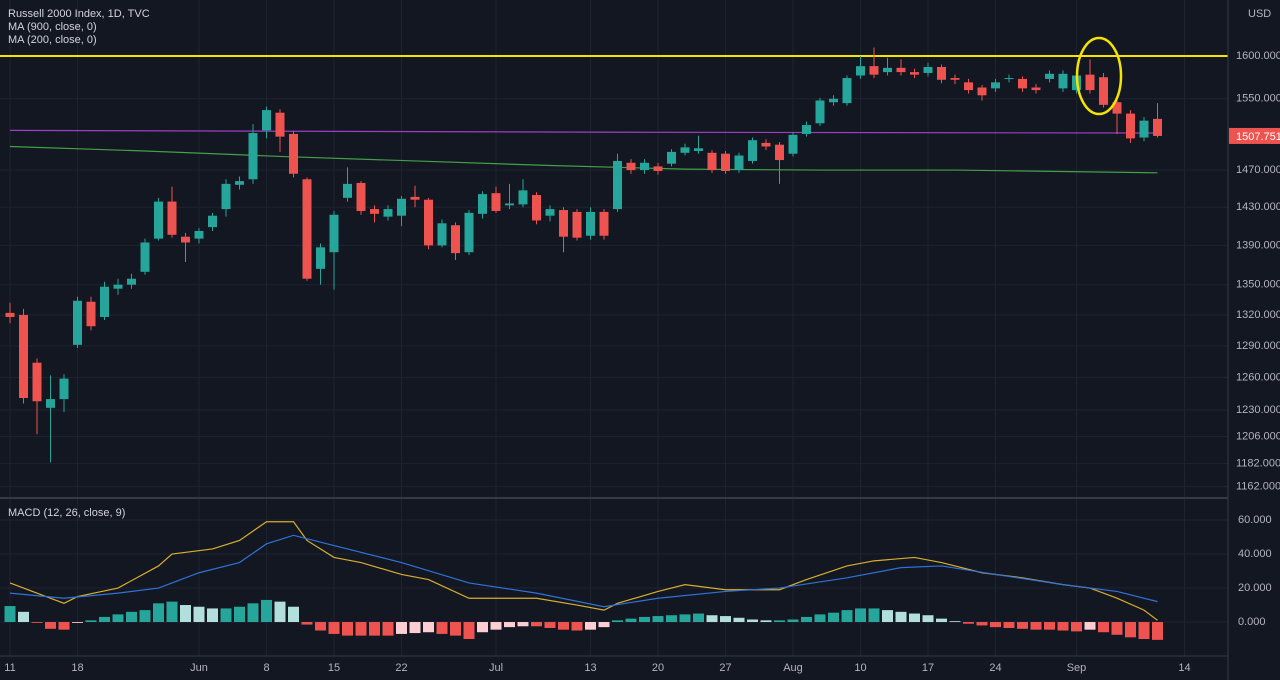 The height and width of the screenshot is (680, 1280). Describe the element at coordinates (1258, 315) in the screenshot. I see `y-tick-label: 1320.000` at that location.